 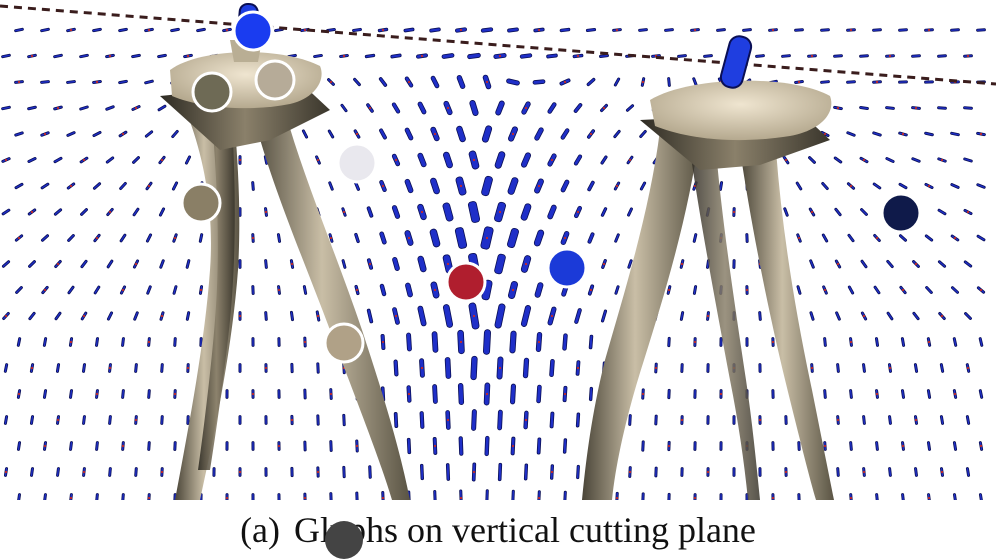 What do you see at coordinates (901, 213) in the screenshot?
I see `swatch-navy` at bounding box center [901, 213].